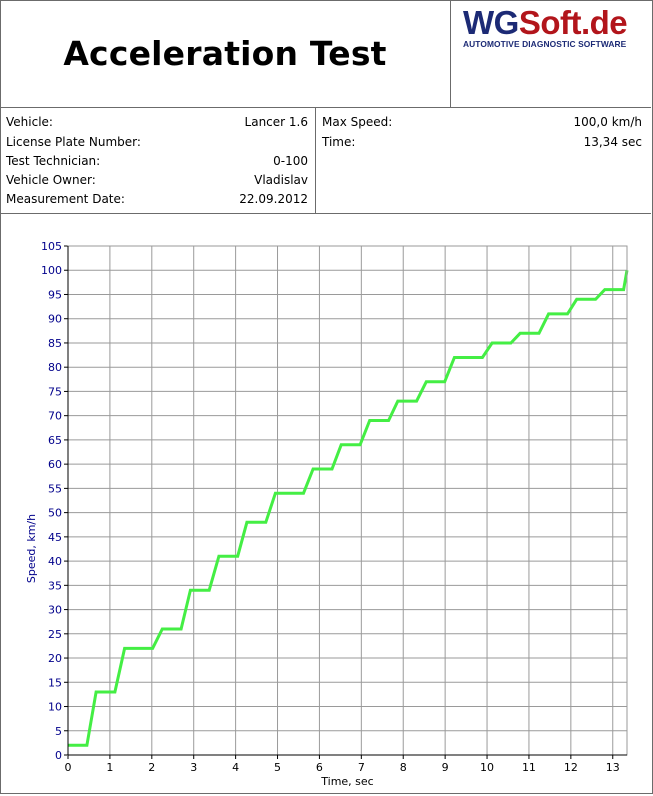 Image resolution: width=653 pixels, height=796 pixels. What do you see at coordinates (51, 270) in the screenshot?
I see `y-tick-label: 100` at bounding box center [51, 270].